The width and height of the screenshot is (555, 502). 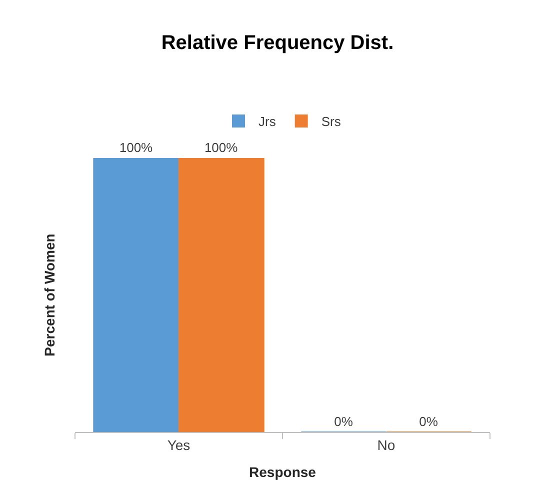 What do you see at coordinates (178, 444) in the screenshot?
I see `x-tick-label: Yes` at bounding box center [178, 444].